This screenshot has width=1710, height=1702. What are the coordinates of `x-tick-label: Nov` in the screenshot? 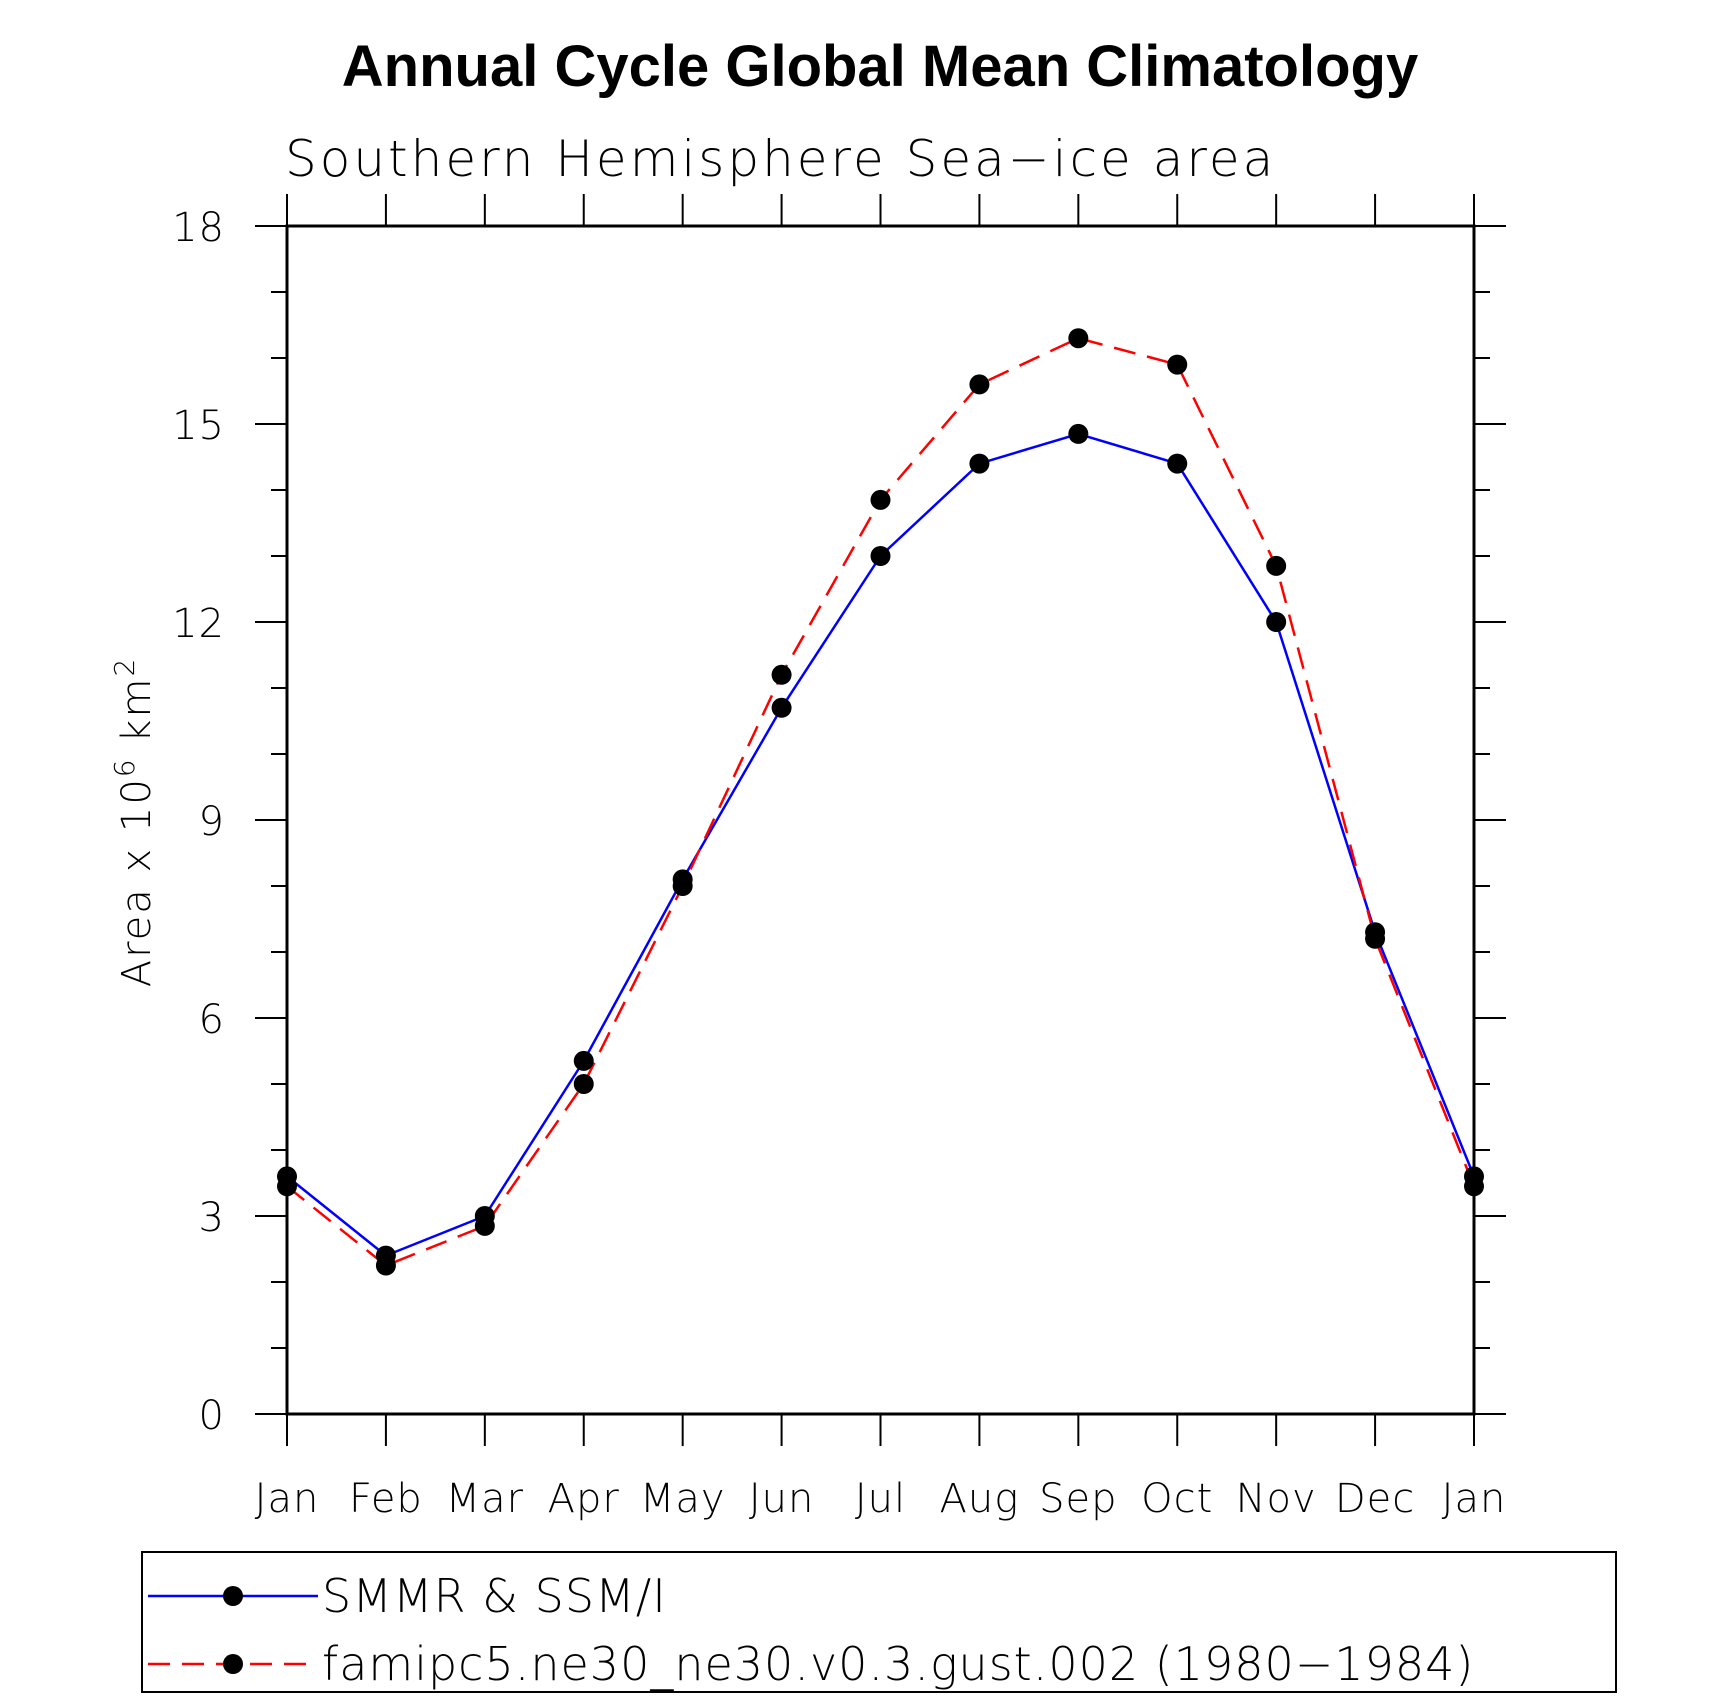 It's located at (1276, 1499).